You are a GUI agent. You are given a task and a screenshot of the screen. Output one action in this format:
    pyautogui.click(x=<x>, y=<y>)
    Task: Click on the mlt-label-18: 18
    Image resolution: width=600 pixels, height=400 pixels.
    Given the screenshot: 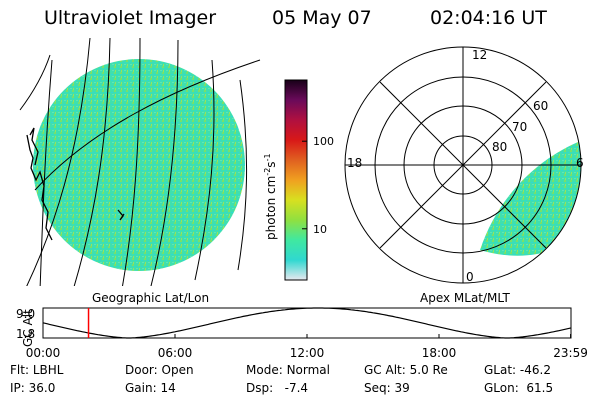 What is the action you would take?
    pyautogui.click(x=354, y=163)
    